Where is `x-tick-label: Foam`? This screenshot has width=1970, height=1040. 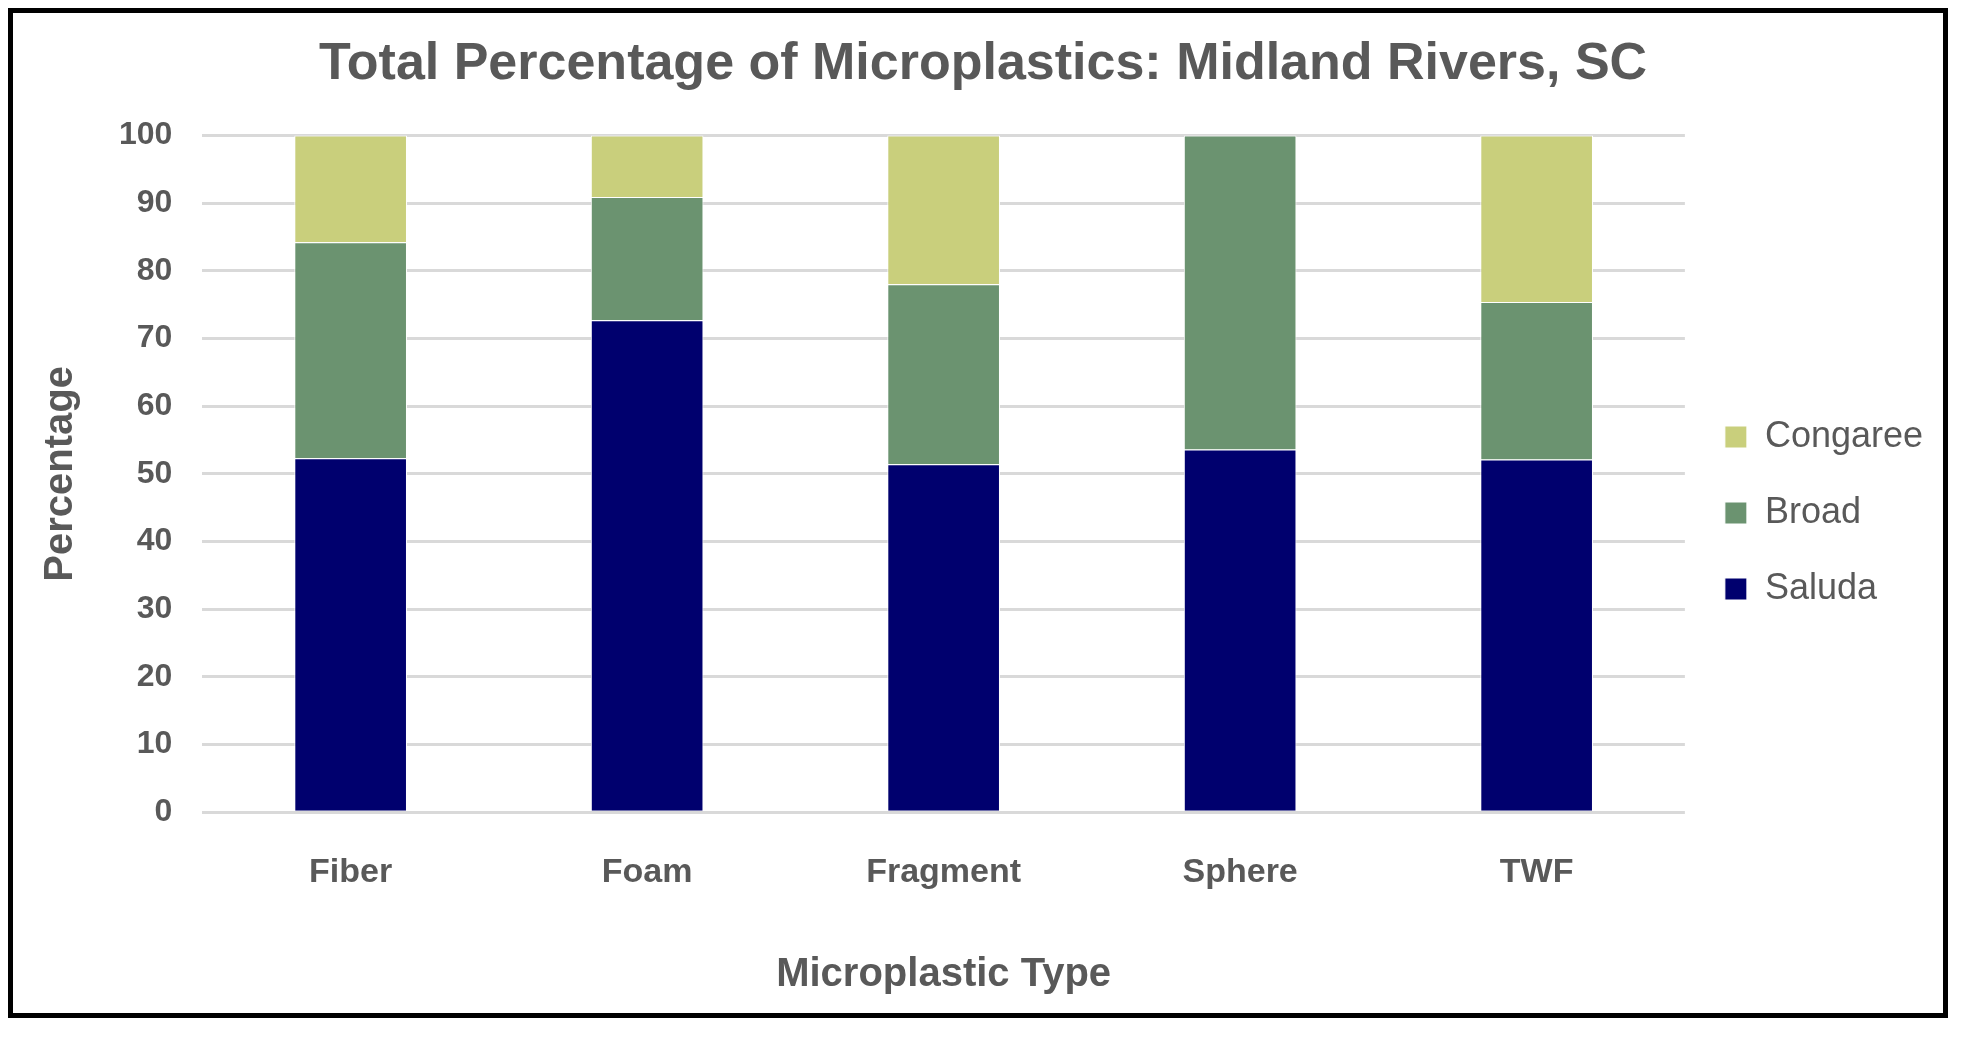
x-tick-label: Foam is located at coordinates (647, 869).